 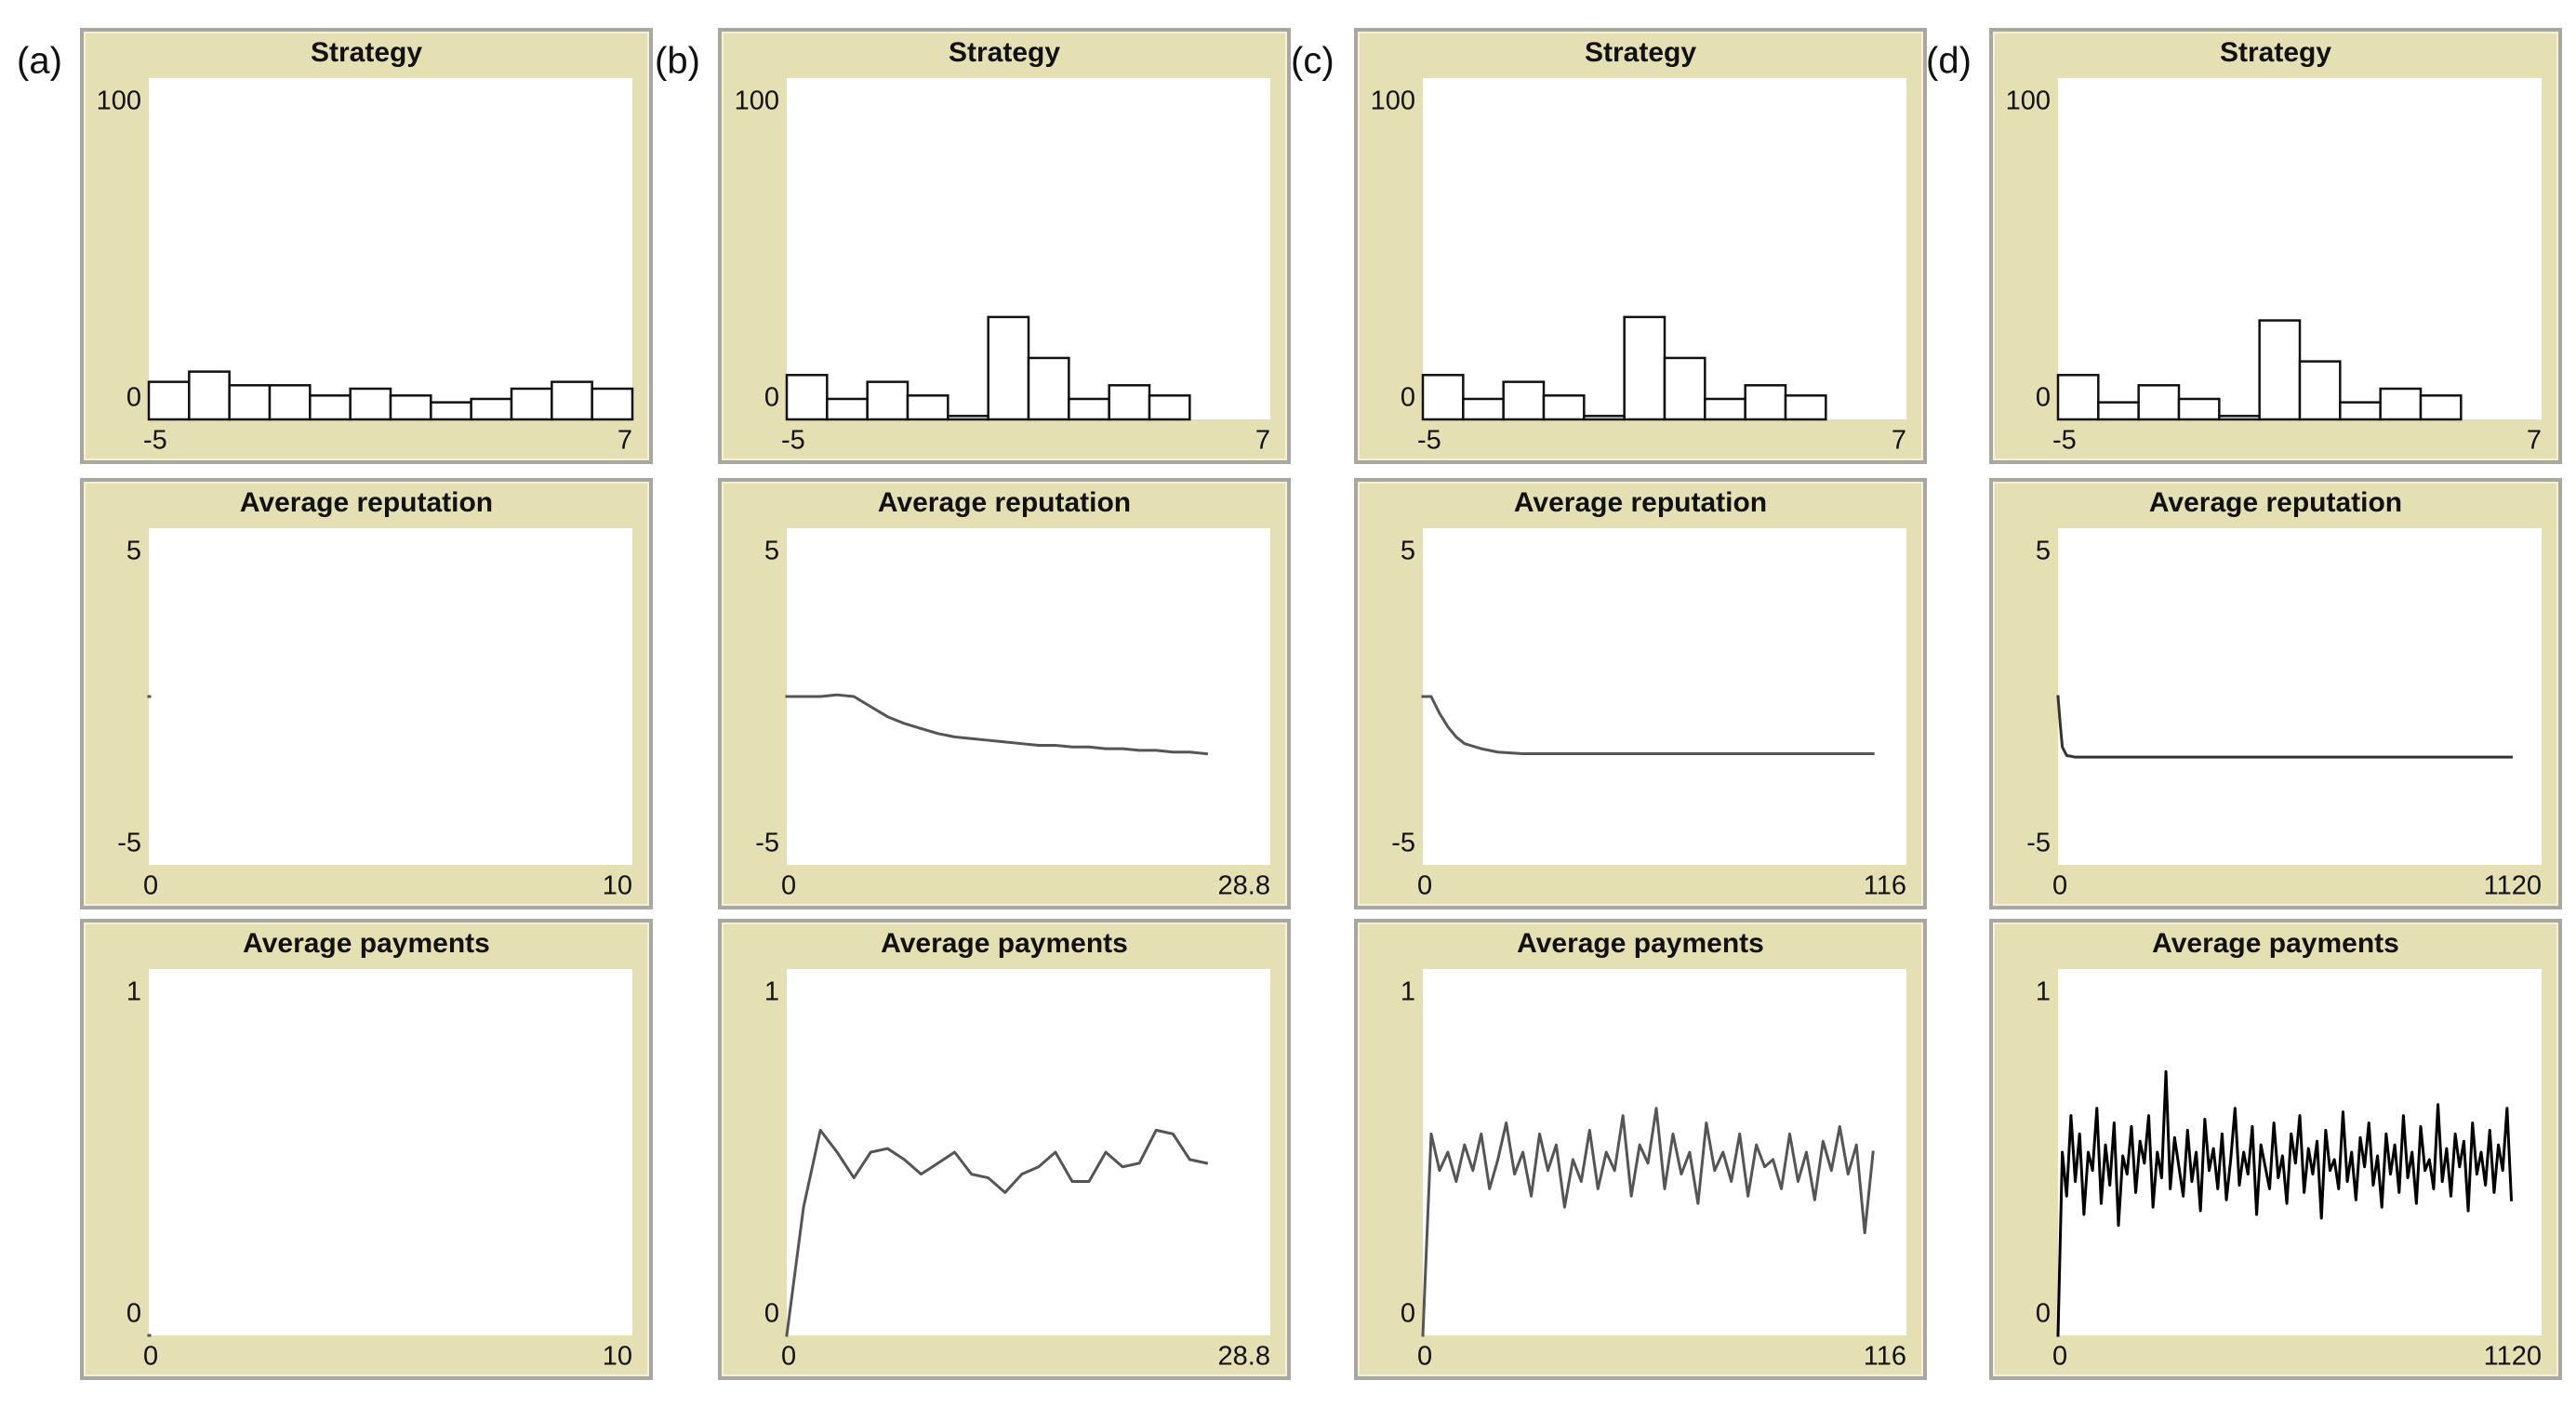 I want to click on plot-panel: Average reputation -5 5 0 10, so click(x=366, y=693).